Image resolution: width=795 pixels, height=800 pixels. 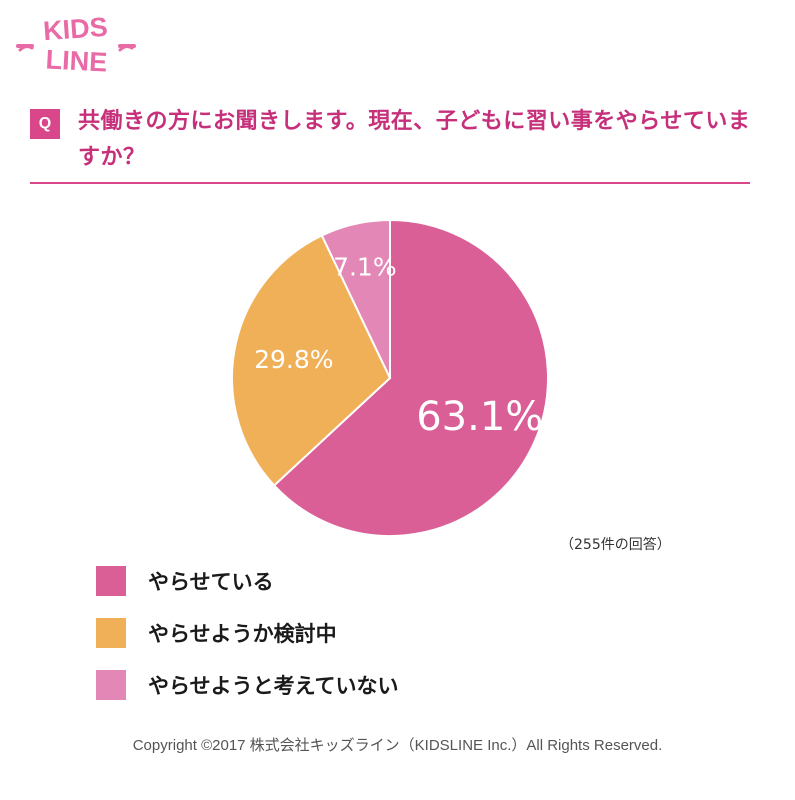 What do you see at coordinates (293, 359) in the screenshot?
I see `pie-slice-label: 29.8%` at bounding box center [293, 359].